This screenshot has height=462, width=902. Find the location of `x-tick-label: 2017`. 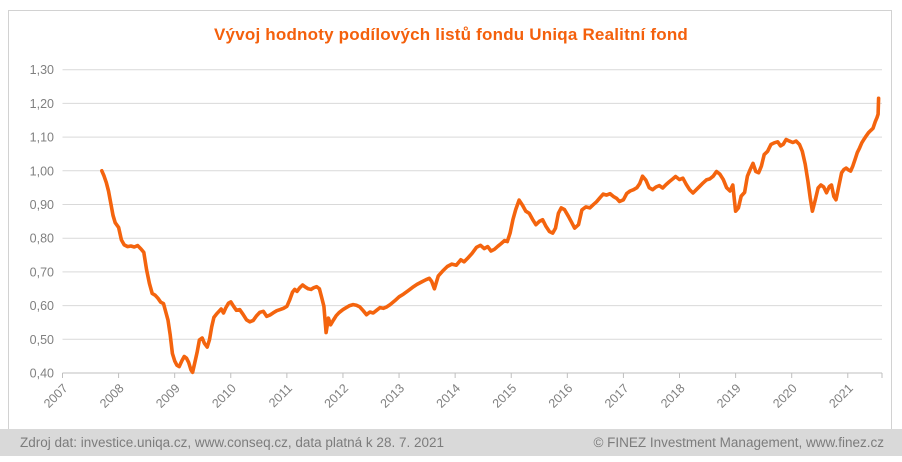

x-tick-label: 2017 is located at coordinates (617, 396).